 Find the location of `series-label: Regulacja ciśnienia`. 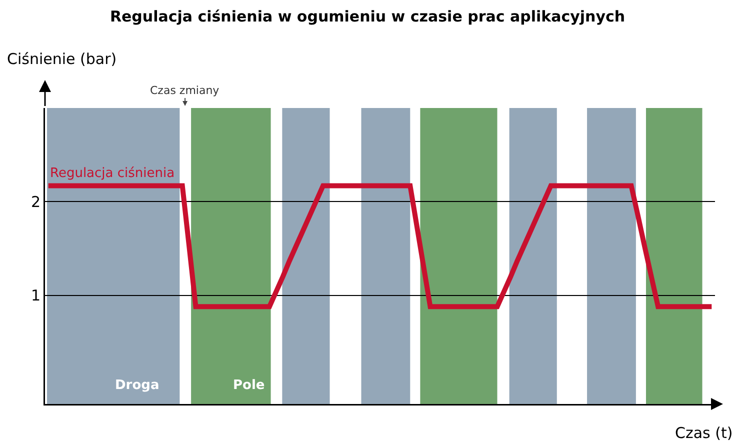

series-label: Regulacja ciśnienia is located at coordinates (112, 173).